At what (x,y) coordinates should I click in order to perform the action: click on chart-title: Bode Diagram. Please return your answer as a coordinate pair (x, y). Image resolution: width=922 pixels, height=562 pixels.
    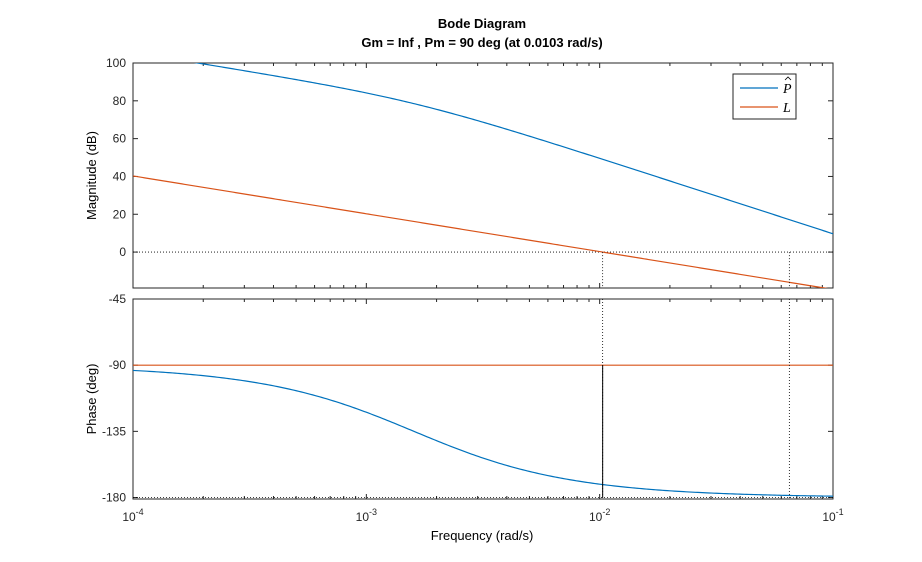
    Looking at the image, I should click on (482, 23).